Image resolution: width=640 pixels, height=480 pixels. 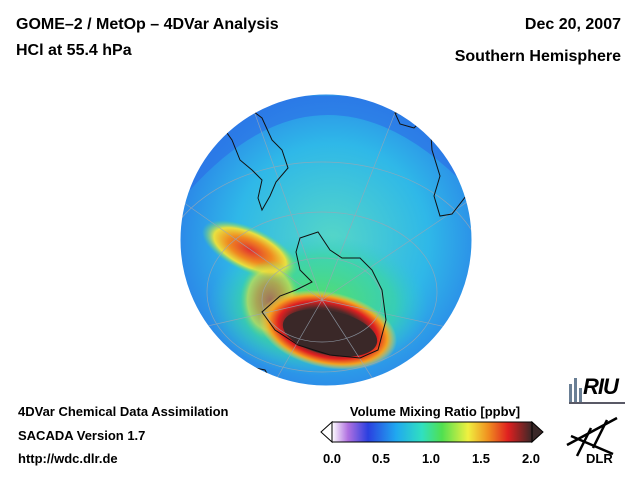 What do you see at coordinates (601, 386) in the screenshot?
I see `riu-logo-text: RIU` at bounding box center [601, 386].